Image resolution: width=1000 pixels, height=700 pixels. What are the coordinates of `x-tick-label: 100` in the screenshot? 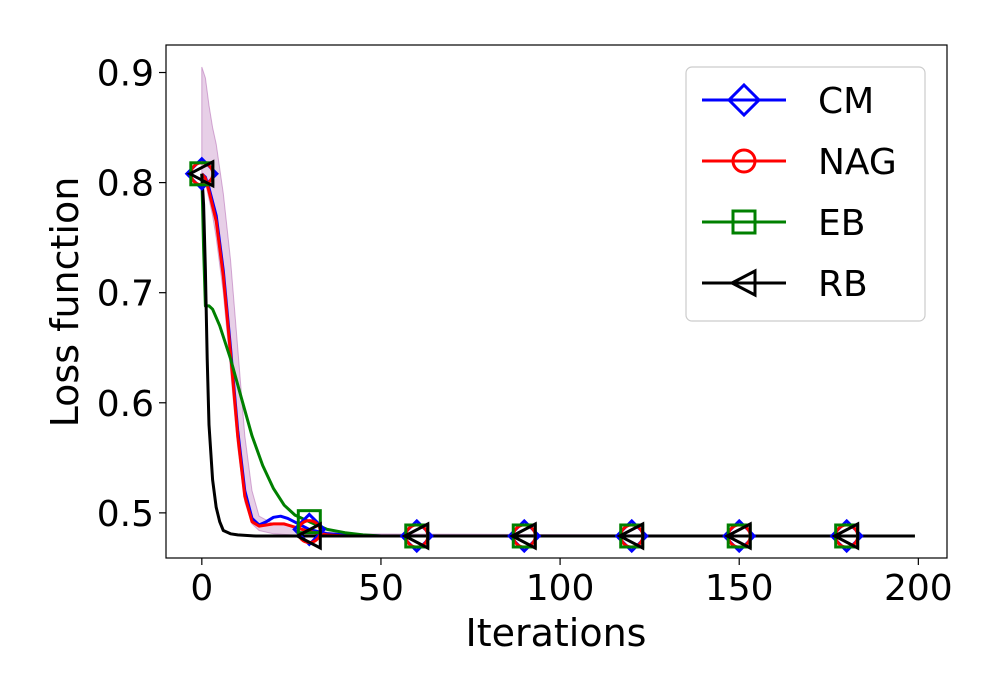 It's located at (560, 588).